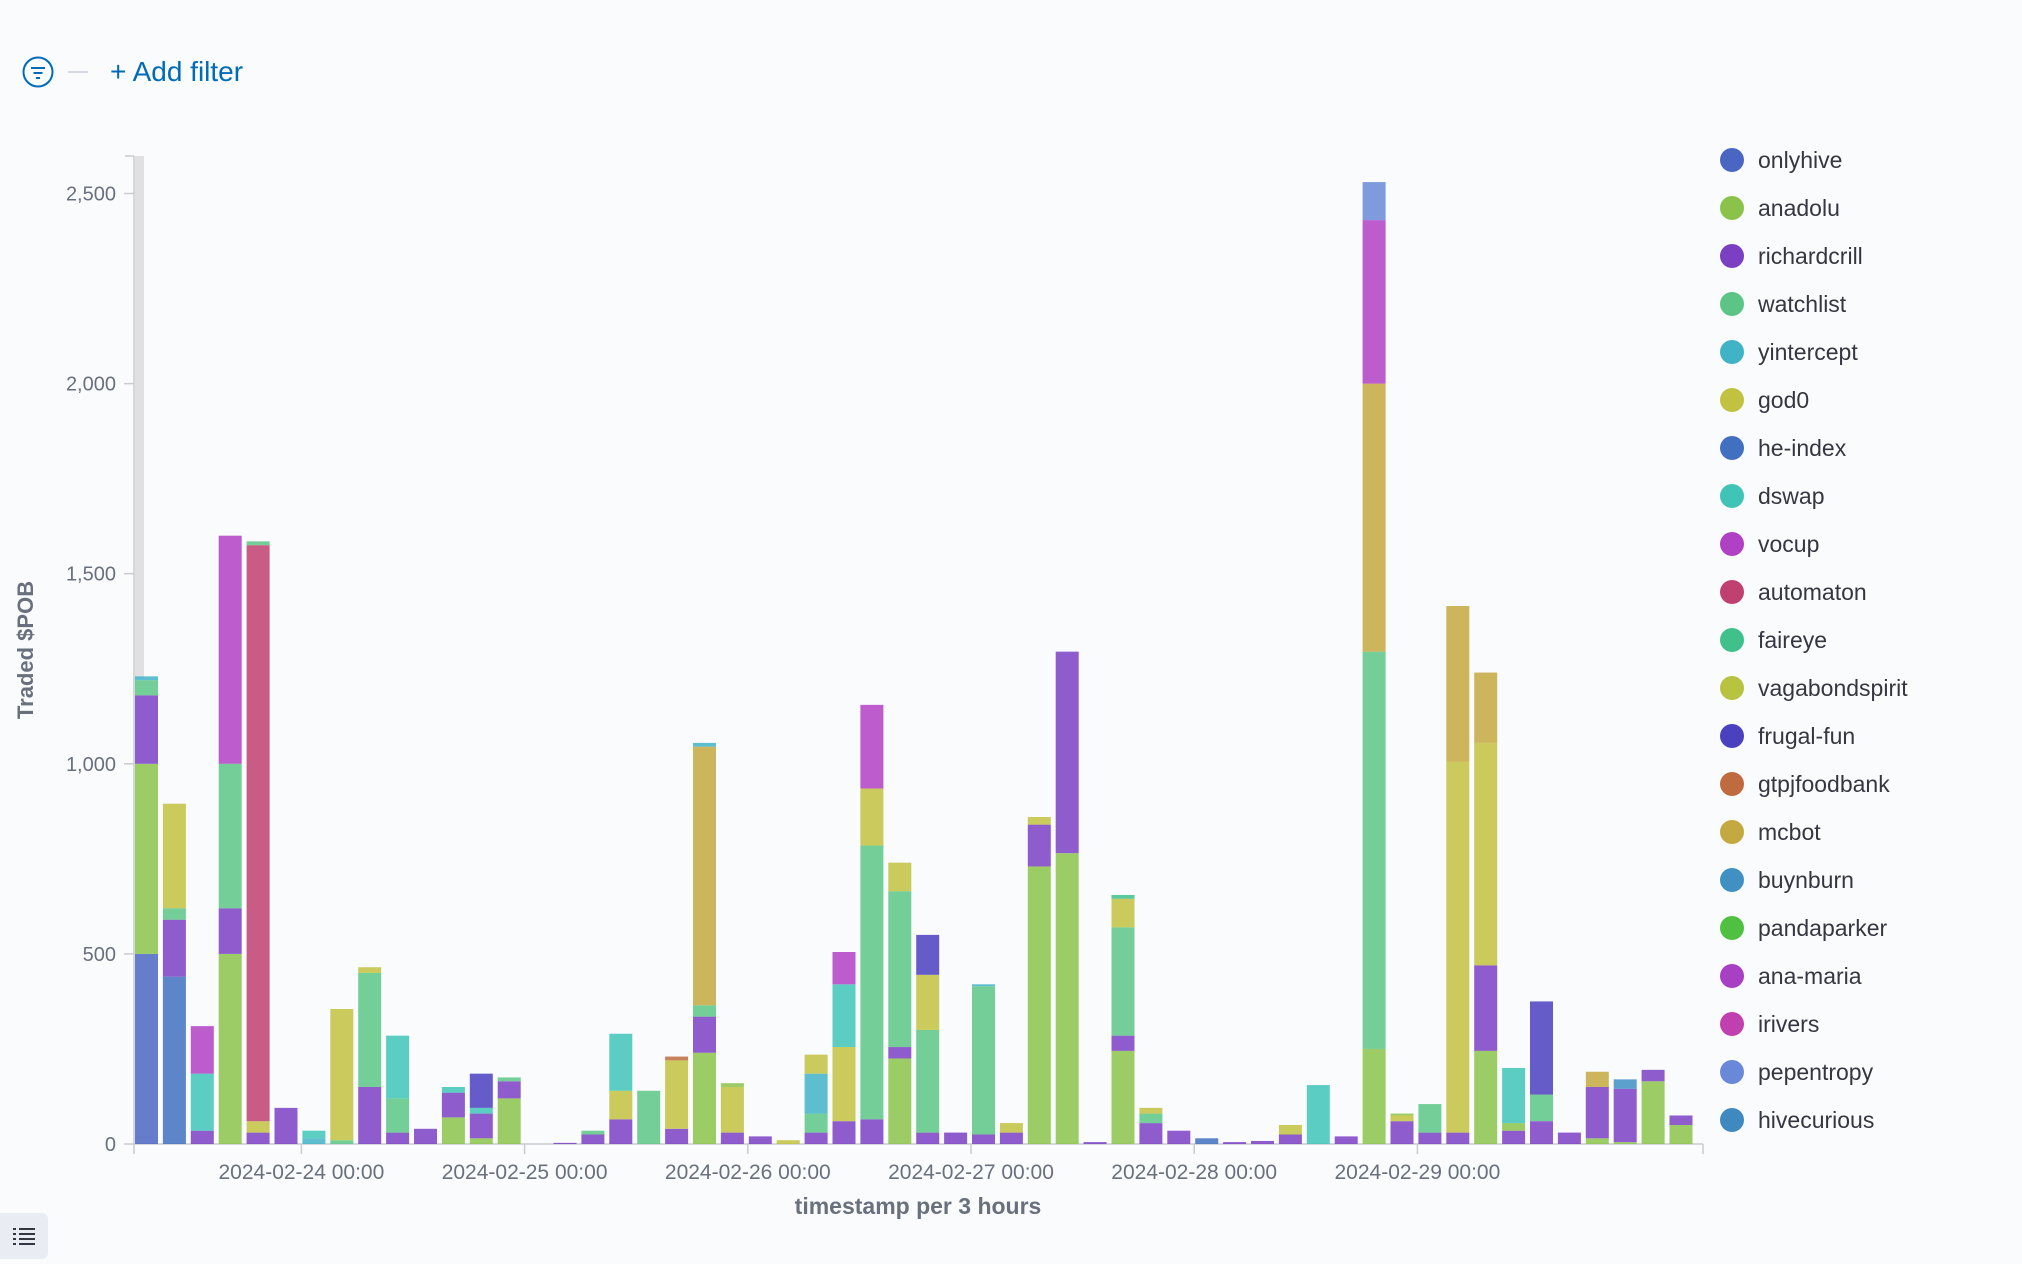 The height and width of the screenshot is (1264, 2022). Describe the element at coordinates (1813, 784) in the screenshot. I see `legend-item-gtpjfoodbank: gtpjfoodbank` at that location.